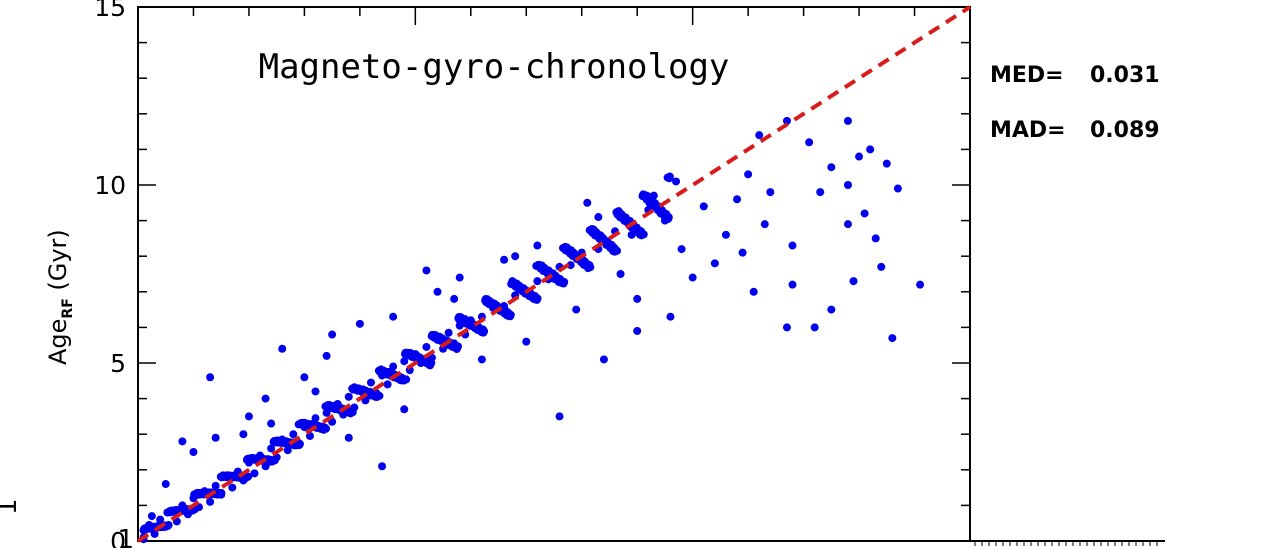  I want to click on y-axis-label-sub: RF, so click(68, 308).